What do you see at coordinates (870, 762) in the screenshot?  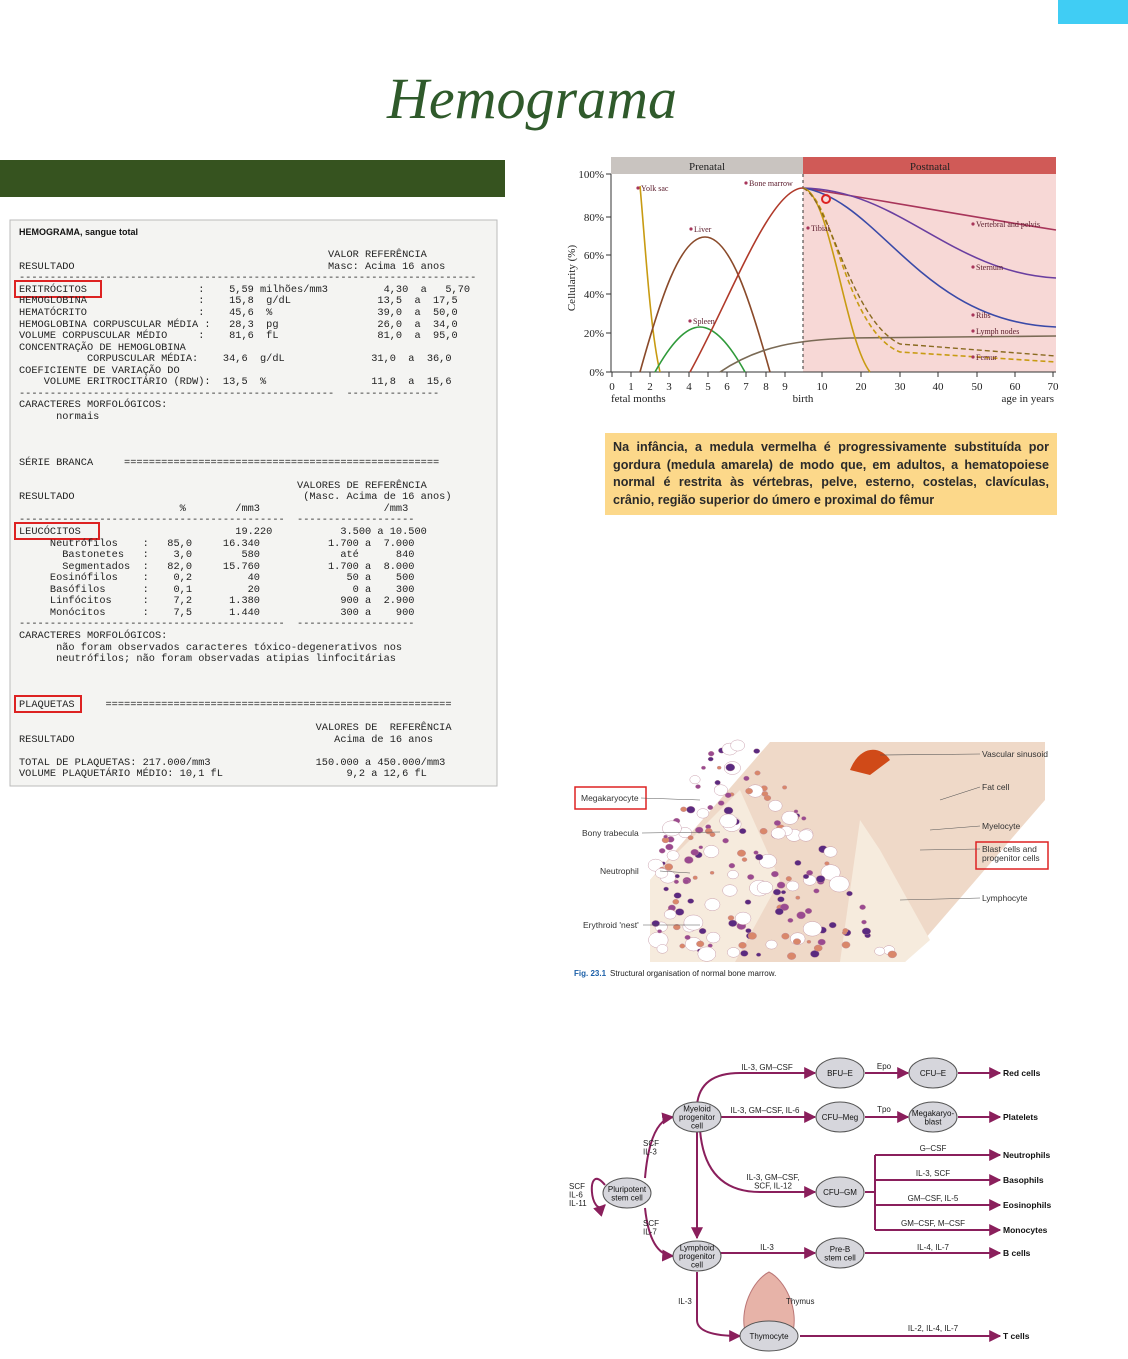 I see `vascular-sinusoid` at bounding box center [870, 762].